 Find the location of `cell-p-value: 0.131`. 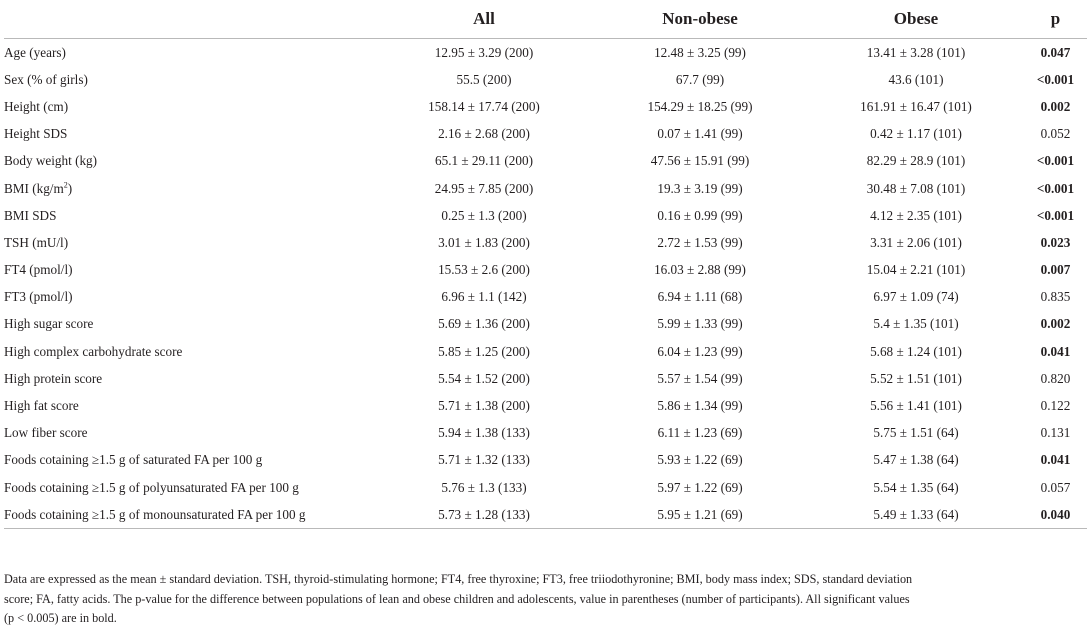

cell-p-value: 0.131 is located at coordinates (1055, 433).